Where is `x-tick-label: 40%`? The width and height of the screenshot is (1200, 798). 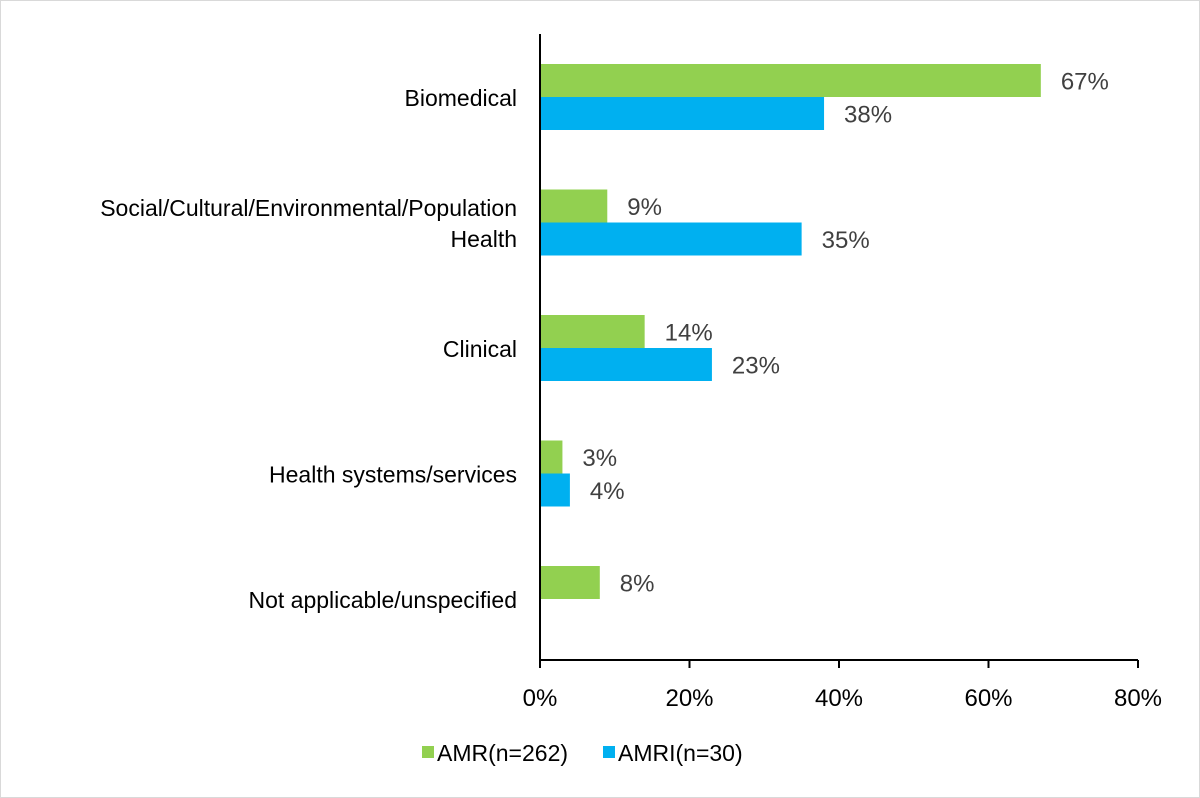 x-tick-label: 40% is located at coordinates (839, 698).